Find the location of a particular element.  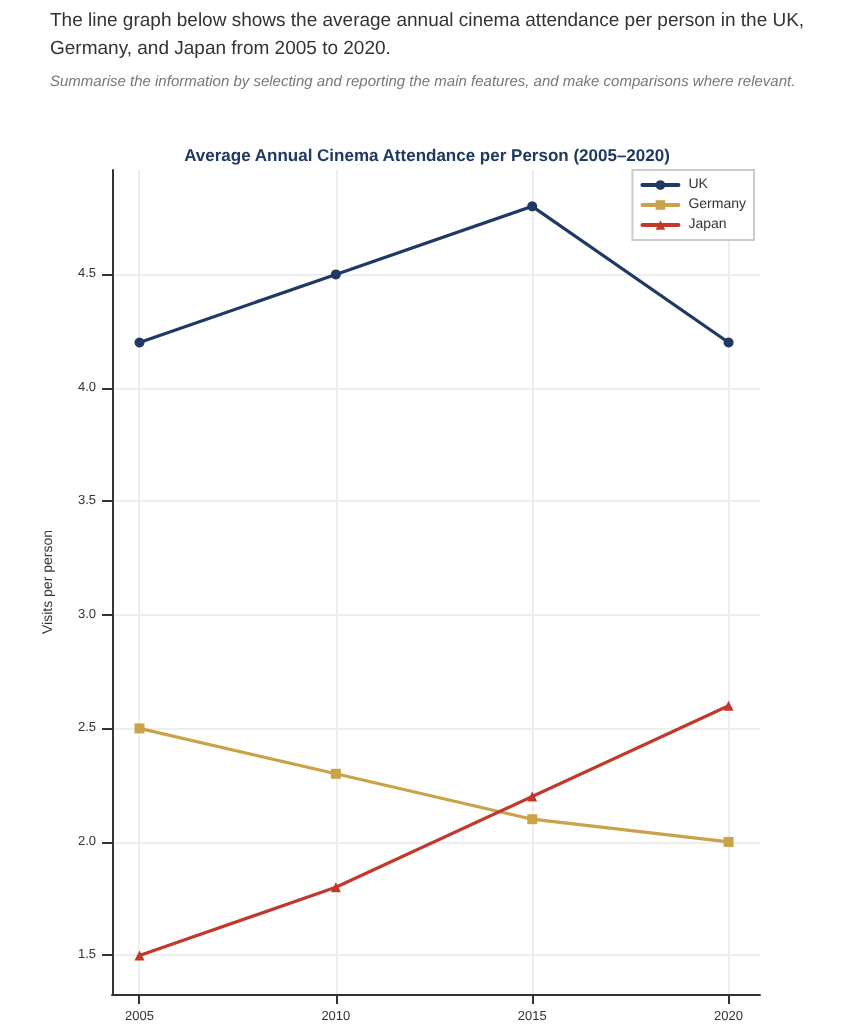

chart-subtitle: The line graph below shows the average annual cinema attendance per person in the UK, Germany, and Japan from 2005 to 2020. is located at coordinates (428, 36).